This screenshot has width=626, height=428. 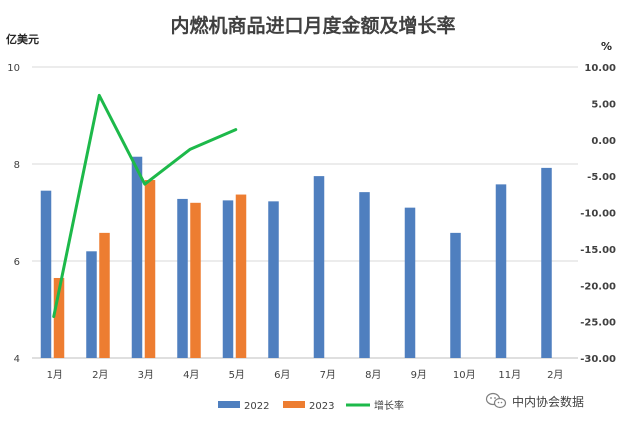 What do you see at coordinates (548, 401) in the screenshot?
I see `watermark-text: 中内协会数据` at bounding box center [548, 401].